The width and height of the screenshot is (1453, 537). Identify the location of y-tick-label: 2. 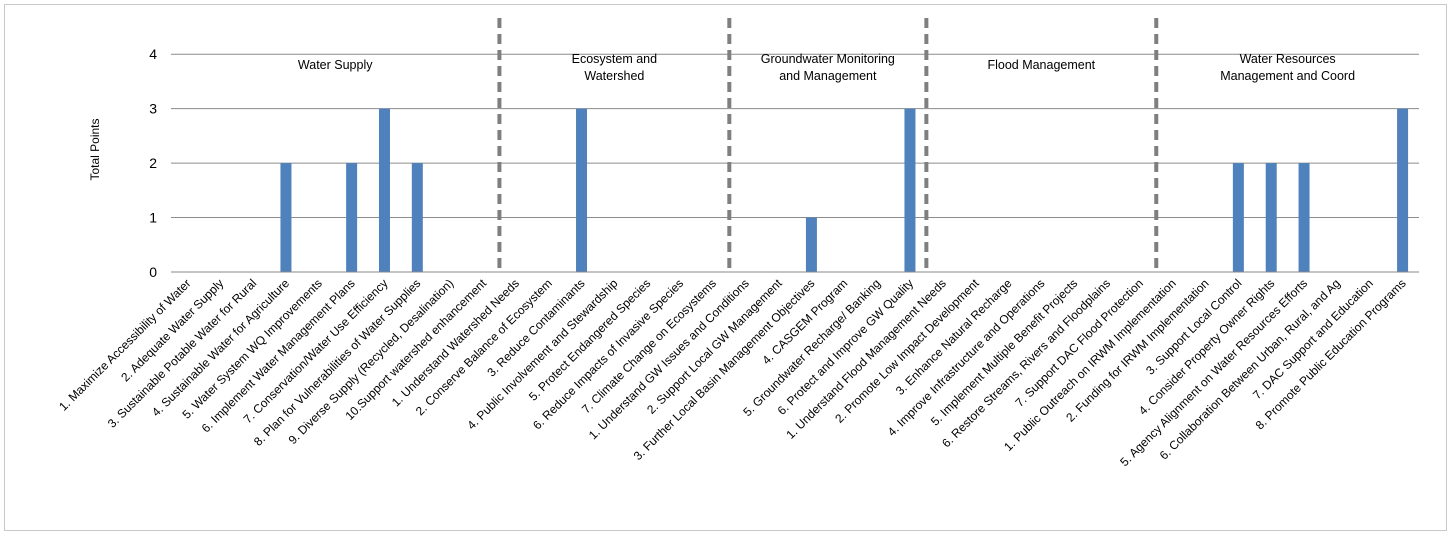
(153, 163).